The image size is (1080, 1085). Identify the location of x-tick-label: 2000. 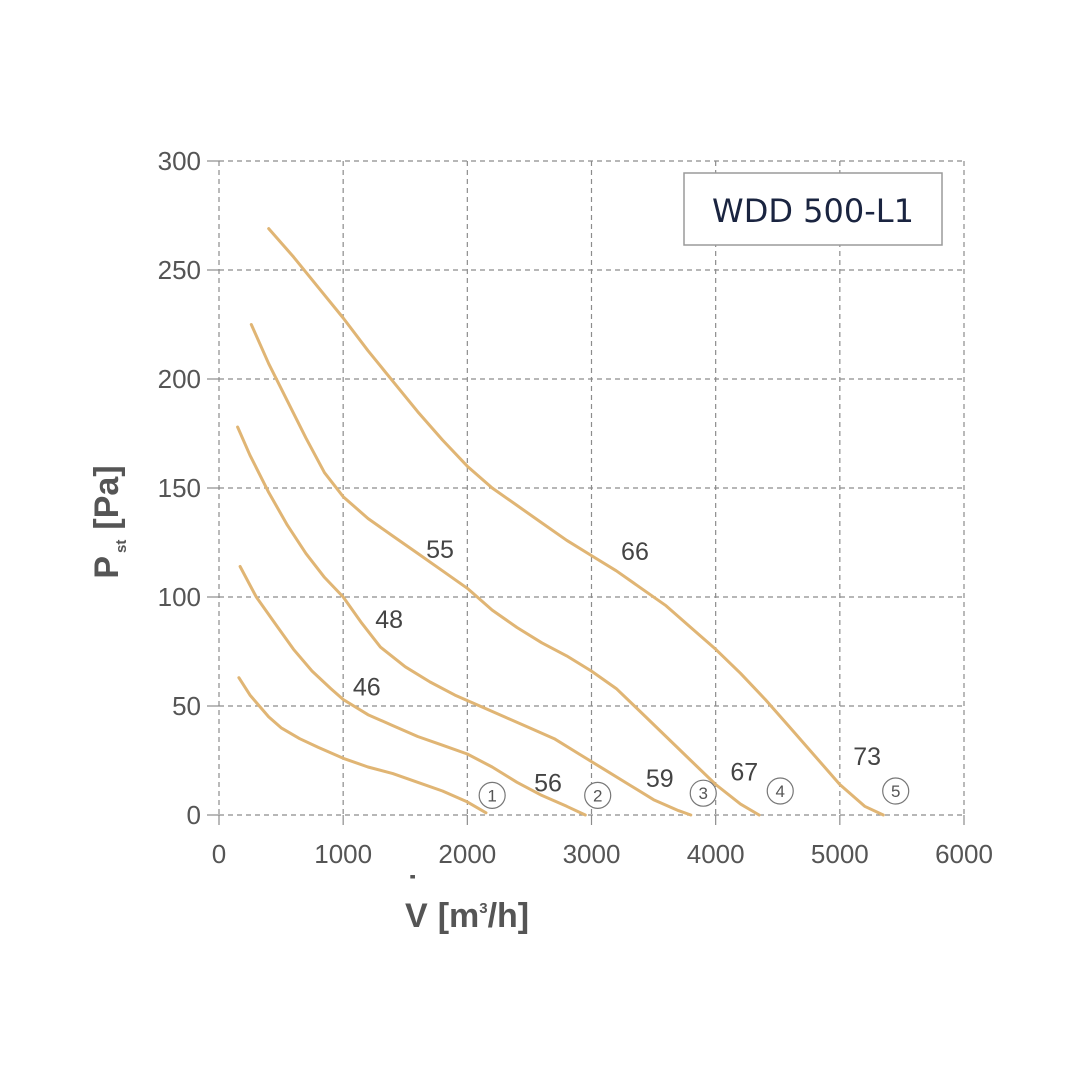
(467, 854).